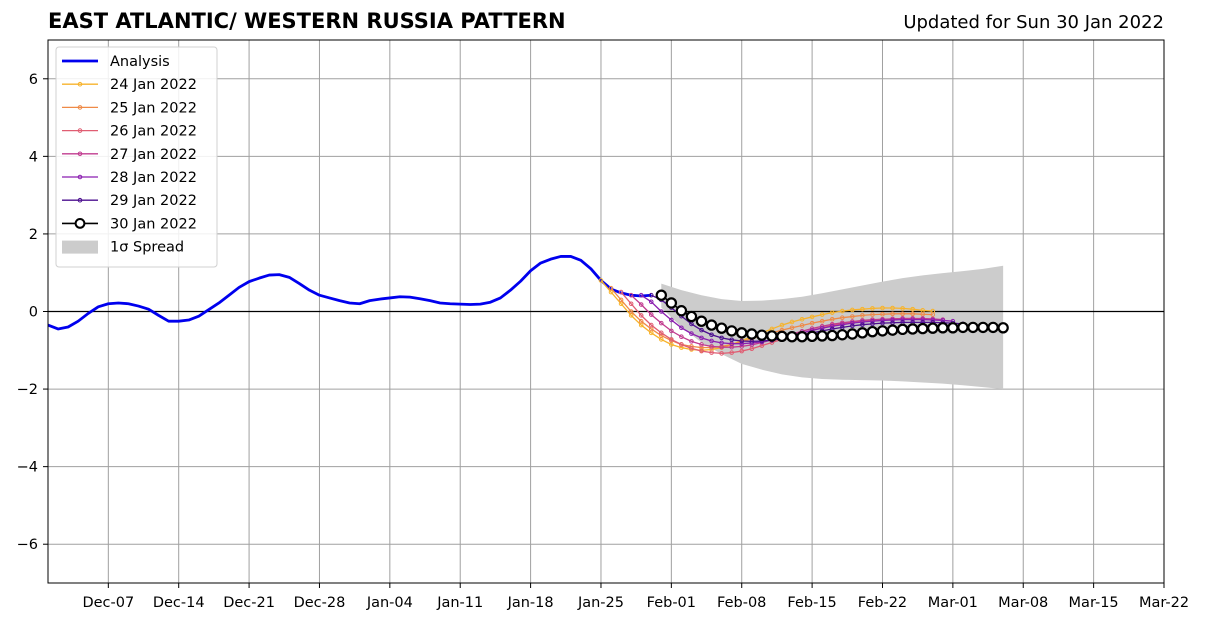 The image size is (1205, 622). Describe the element at coordinates (953, 603) in the screenshot. I see `x-tick-label: Mar-01` at that location.